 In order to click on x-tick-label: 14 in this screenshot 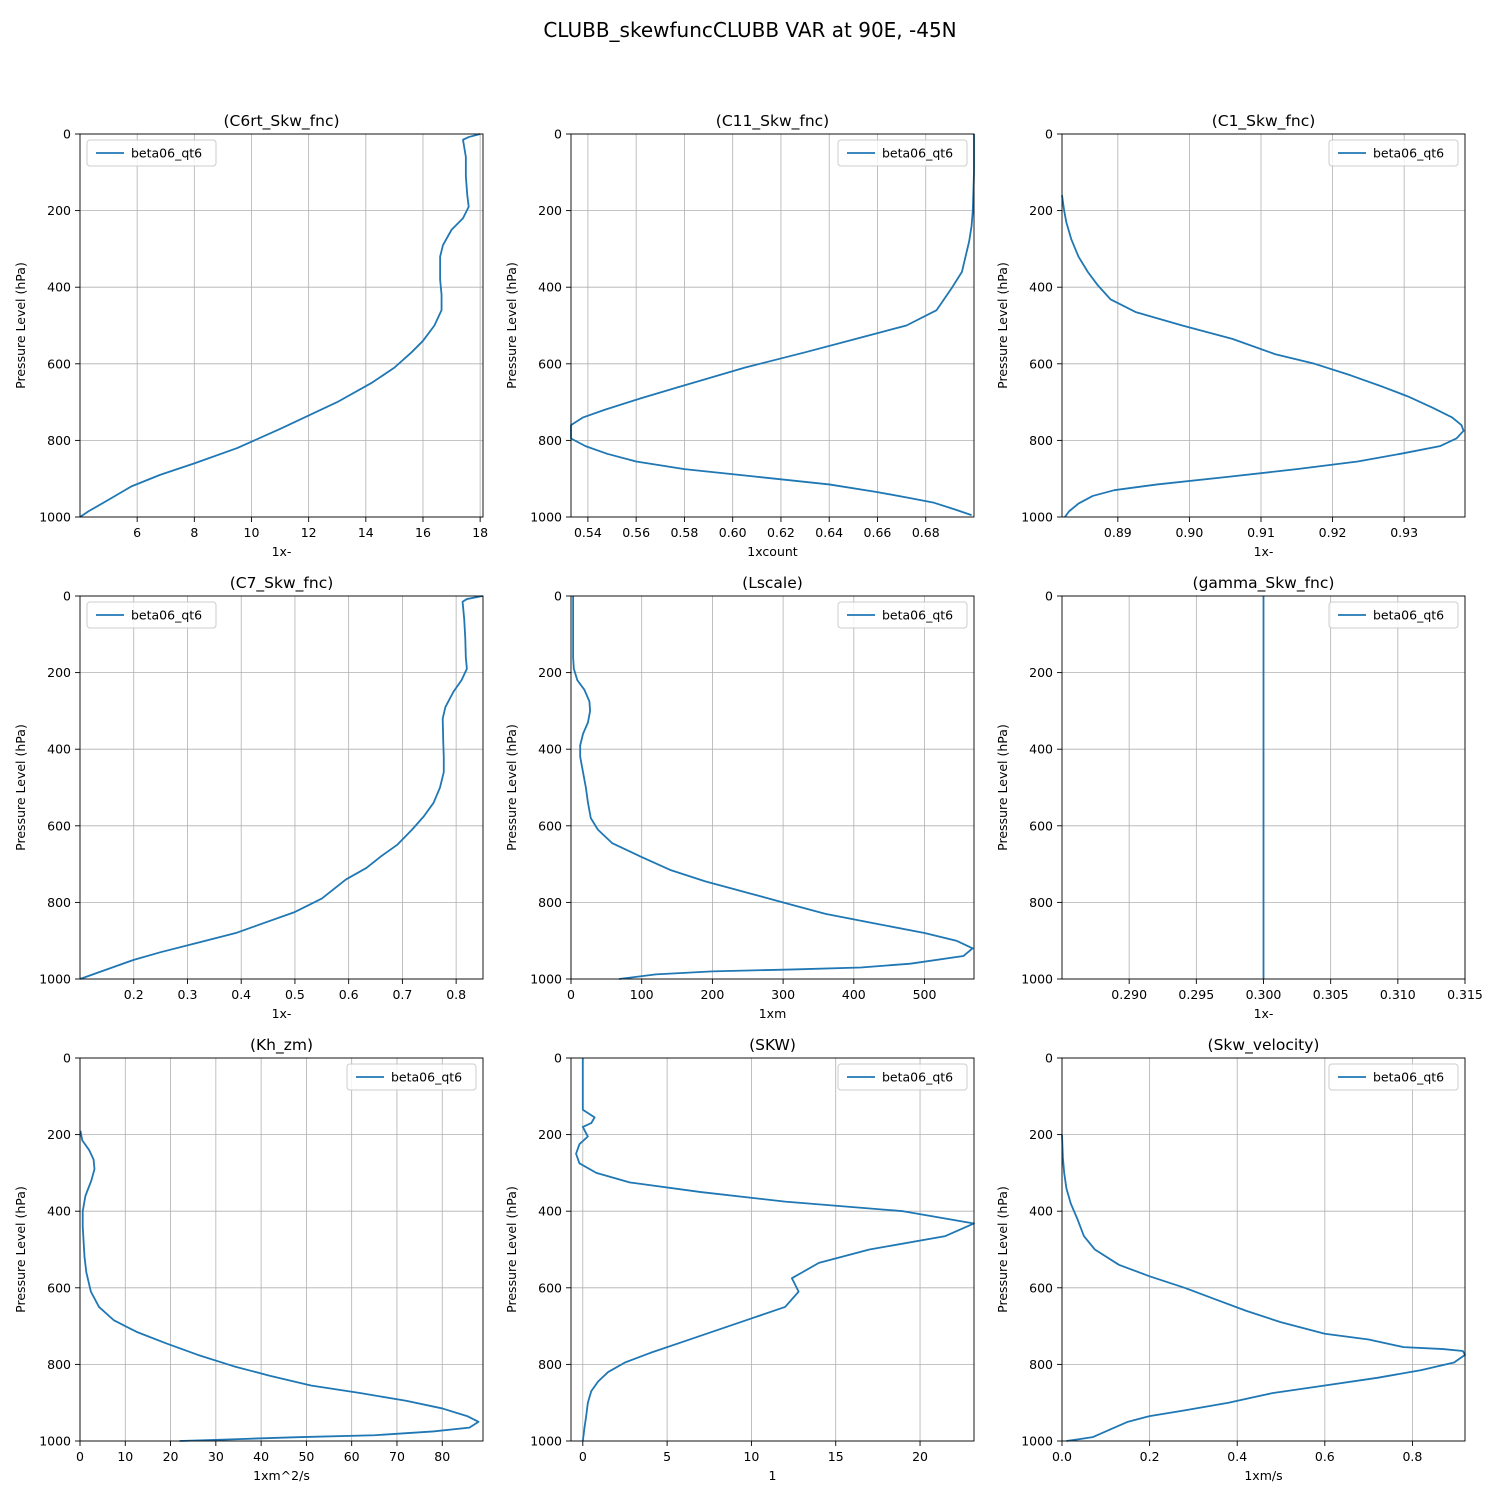, I will do `click(366, 532)`.